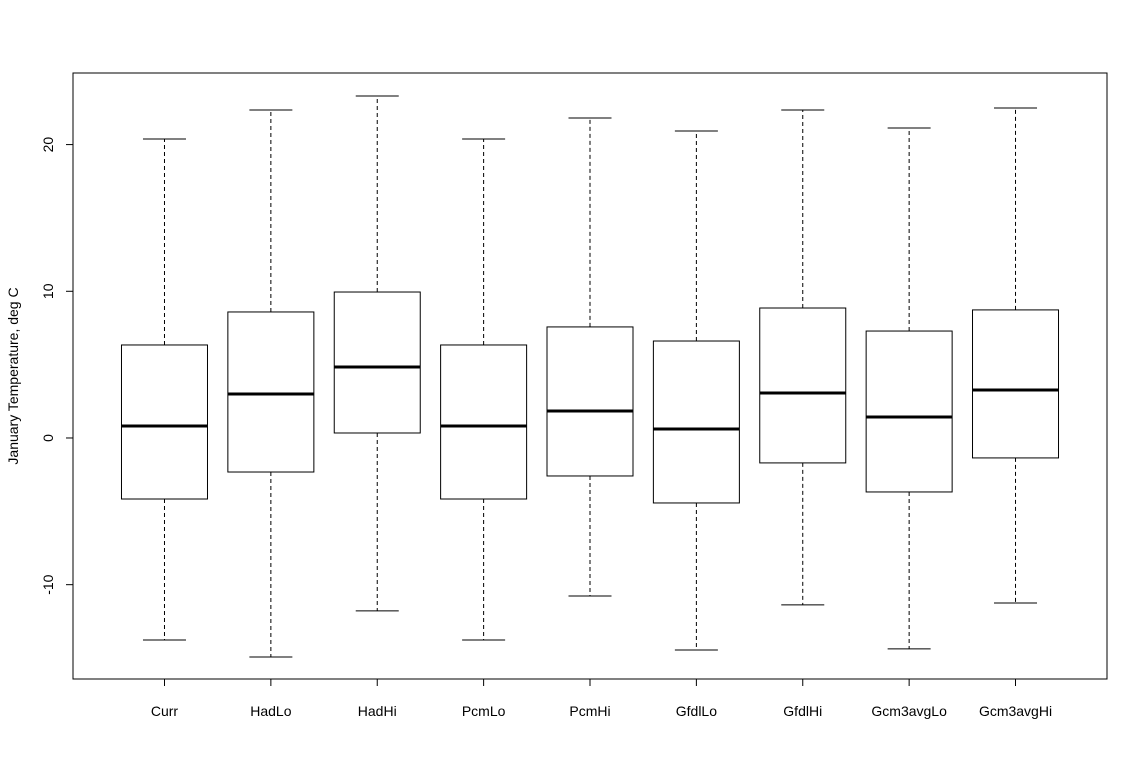  I want to click on x-tick-label: Gcm3avgLo, so click(909, 711).